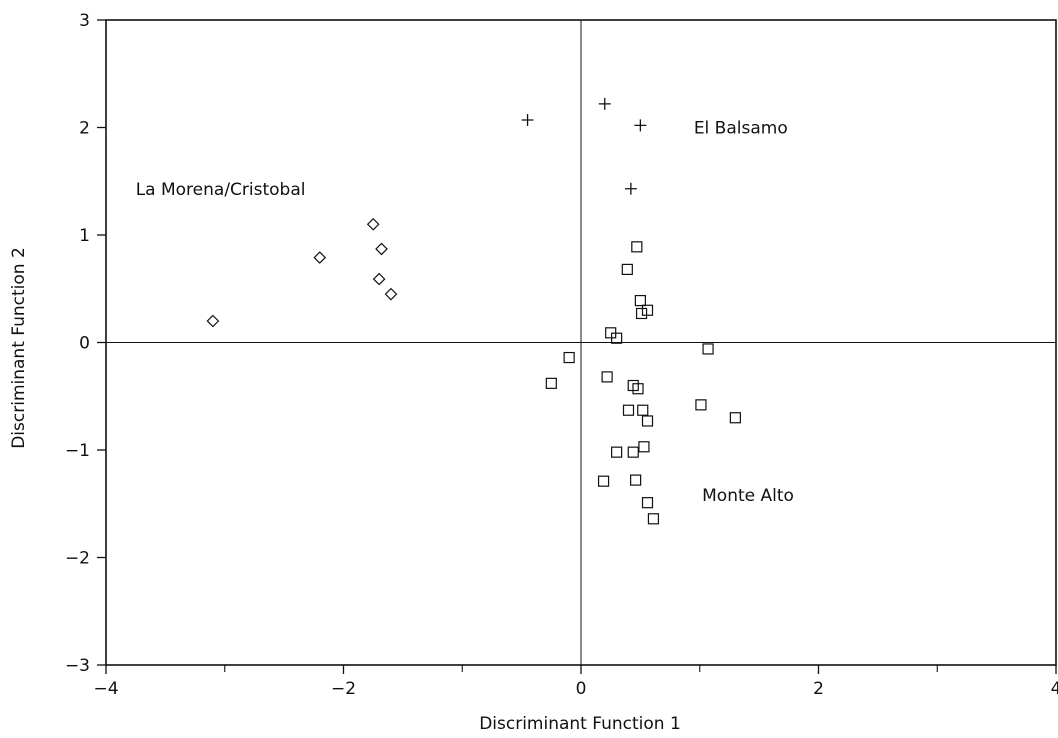 This screenshot has width=1058, height=738. I want to click on x-axis-label: Discriminant Function 1, so click(580, 724).